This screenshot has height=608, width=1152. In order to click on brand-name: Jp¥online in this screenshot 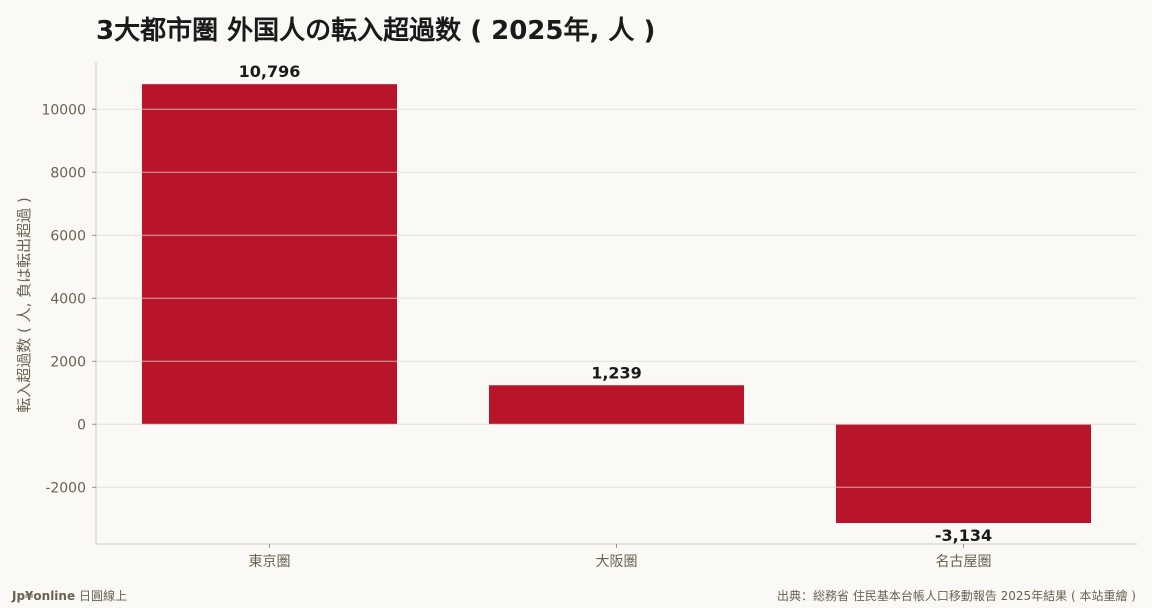, I will do `click(44, 596)`.